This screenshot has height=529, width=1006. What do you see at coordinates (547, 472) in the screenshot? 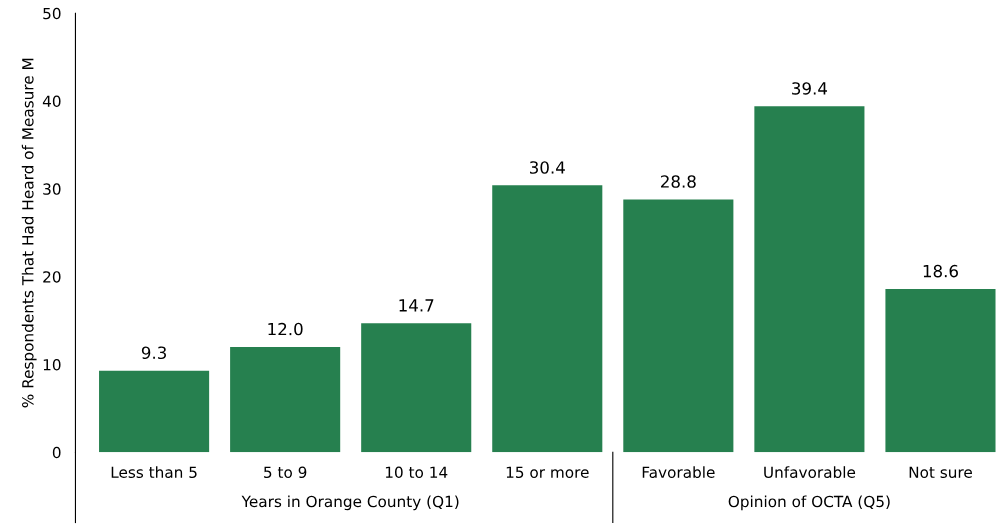
I see `x-tick-label: 15 or more` at bounding box center [547, 472].